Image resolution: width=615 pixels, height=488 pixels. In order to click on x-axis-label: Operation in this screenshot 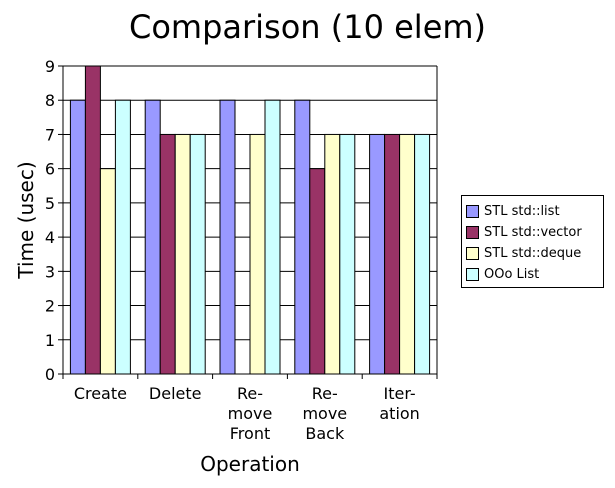, I will do `click(250, 464)`.